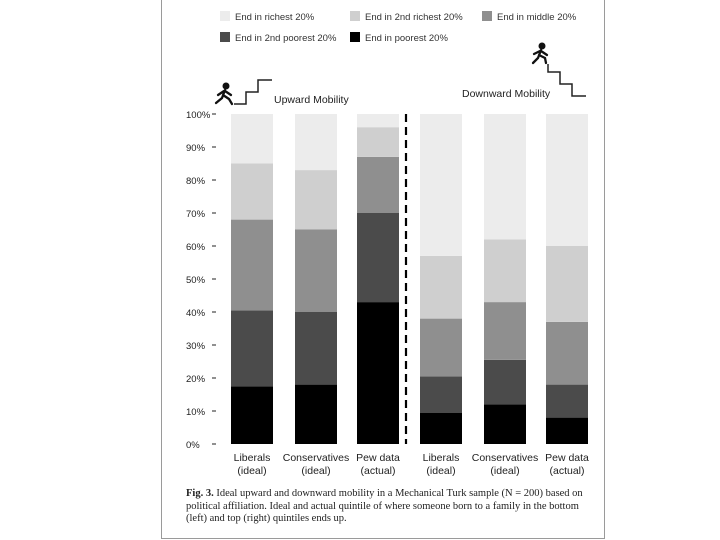 The height and width of the screenshot is (540, 720). What do you see at coordinates (196, 346) in the screenshot?
I see `y-tick-label: 30%` at bounding box center [196, 346].